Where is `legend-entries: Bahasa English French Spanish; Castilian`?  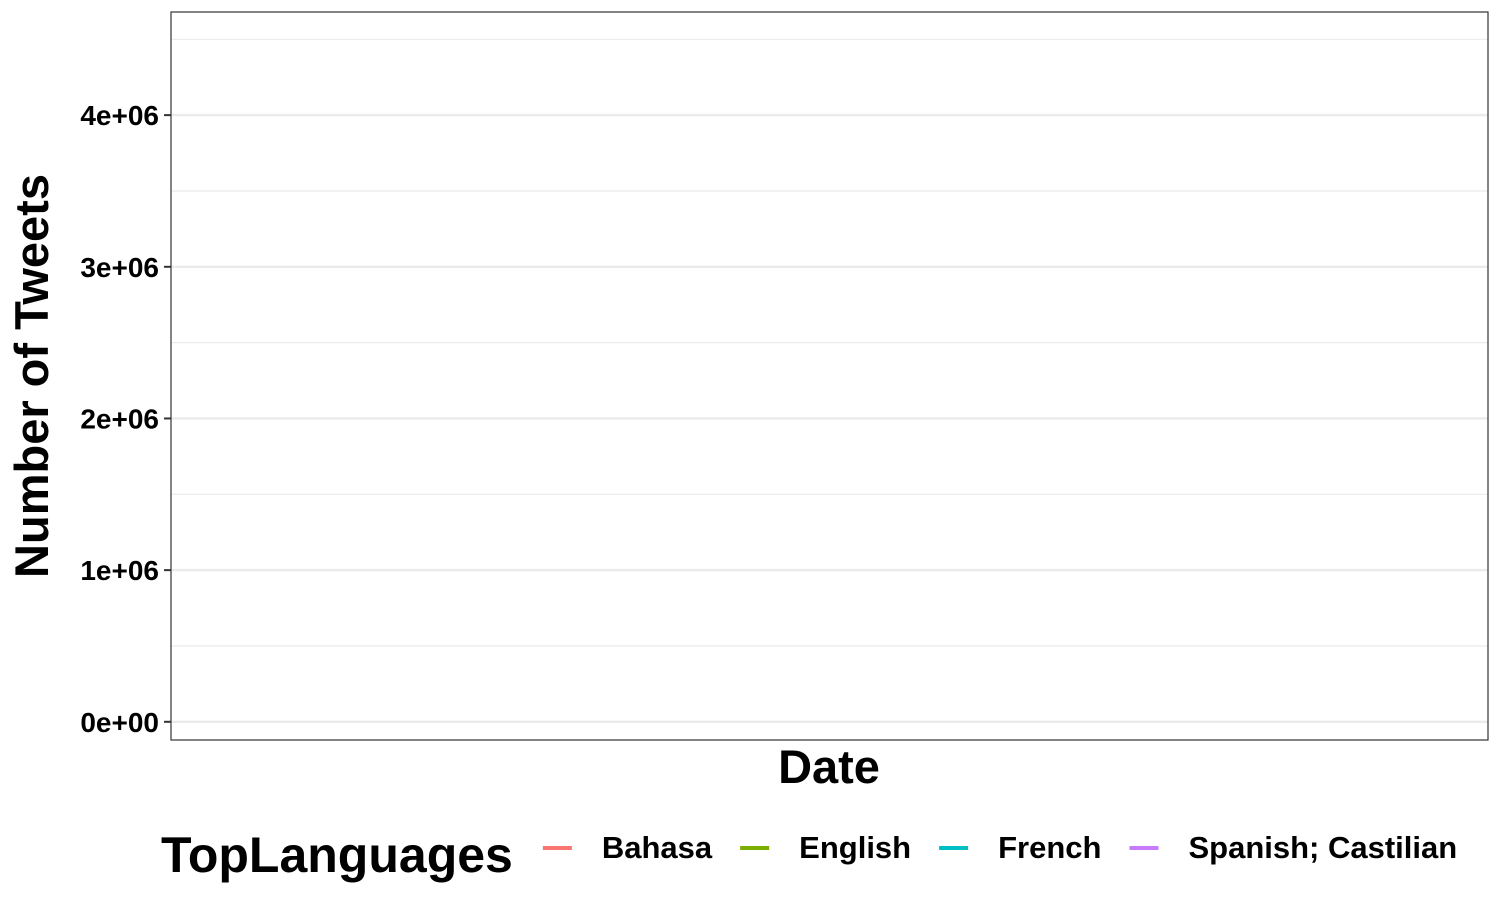 legend-entries: Bahasa English French Spanish; Castilian is located at coordinates (999, 847).